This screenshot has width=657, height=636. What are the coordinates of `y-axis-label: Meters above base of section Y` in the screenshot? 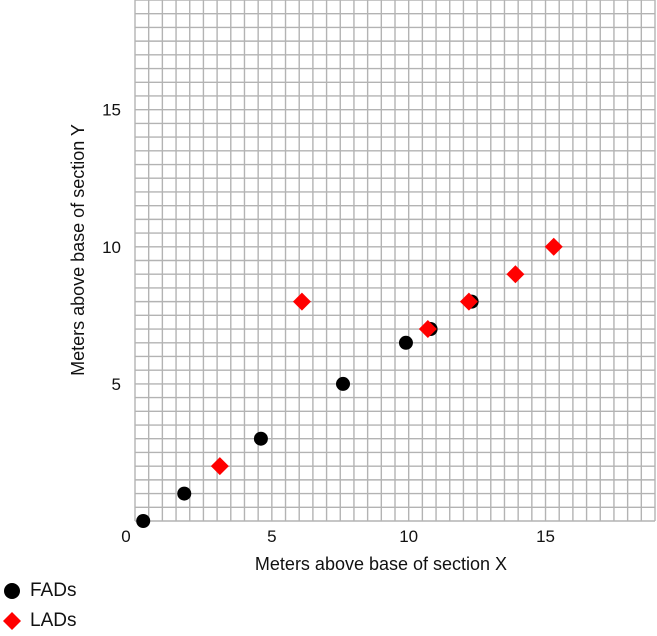 It's located at (78, 250).